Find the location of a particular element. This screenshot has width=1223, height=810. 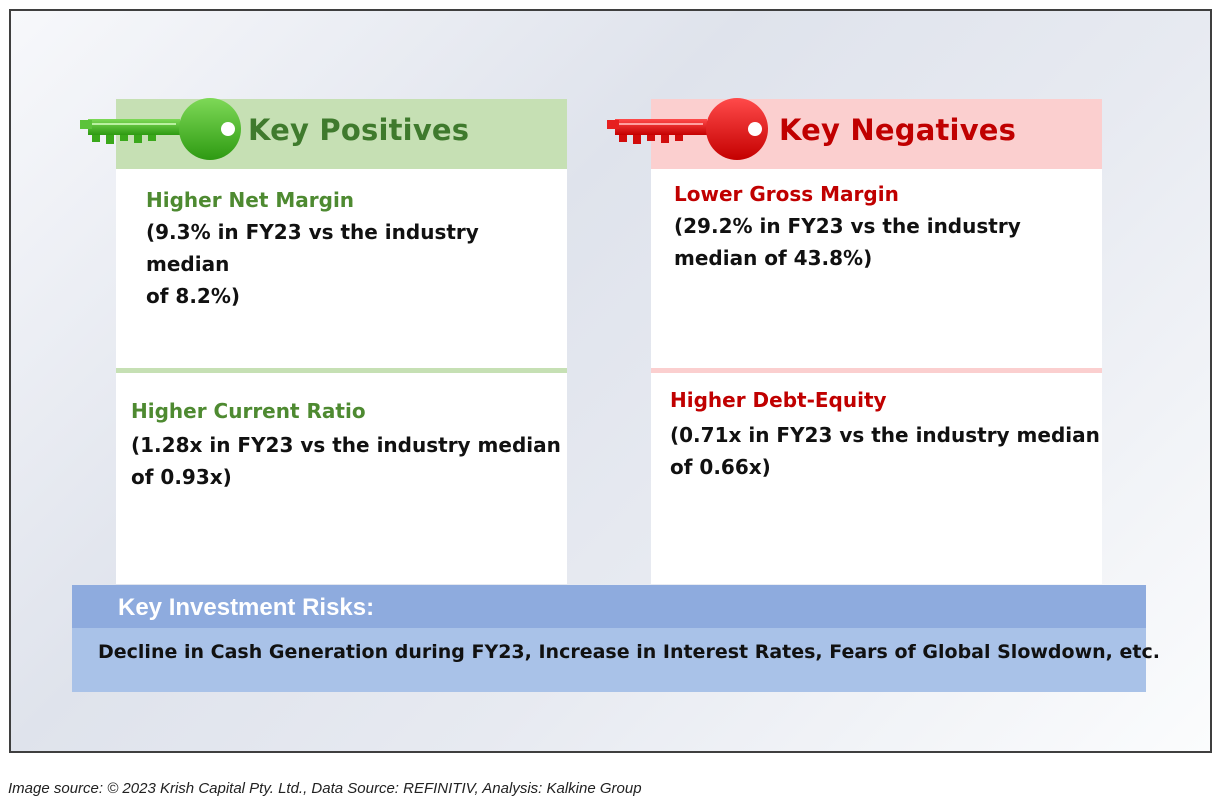

positive-item-title: Higher Net Margin is located at coordinates (250, 200).